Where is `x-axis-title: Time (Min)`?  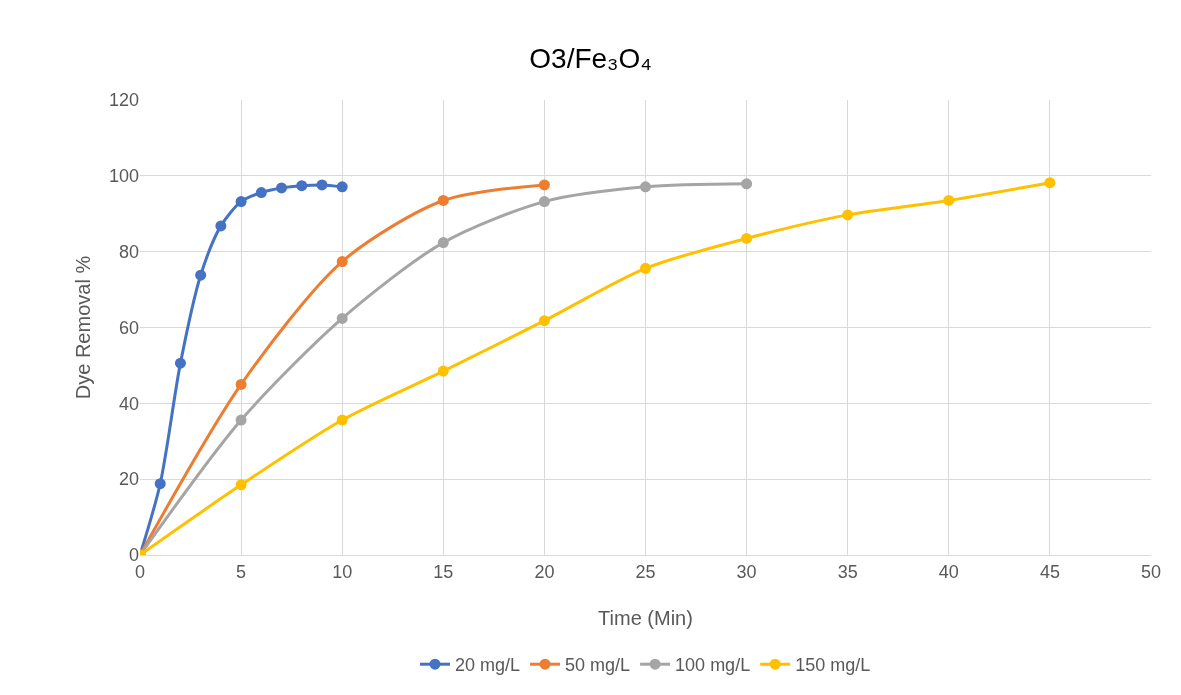 x-axis-title: Time (Min) is located at coordinates (645, 618).